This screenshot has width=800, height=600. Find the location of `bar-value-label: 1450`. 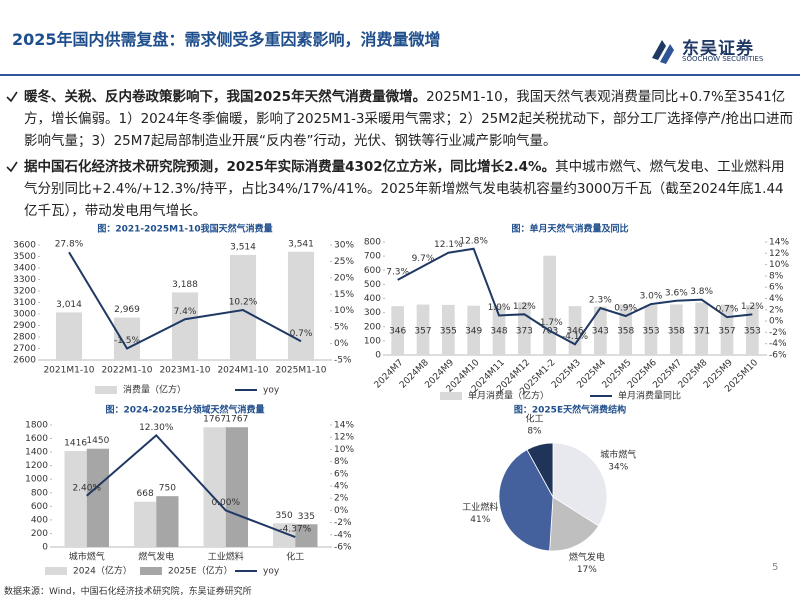

bar-value-label: 1450 is located at coordinates (97, 441).